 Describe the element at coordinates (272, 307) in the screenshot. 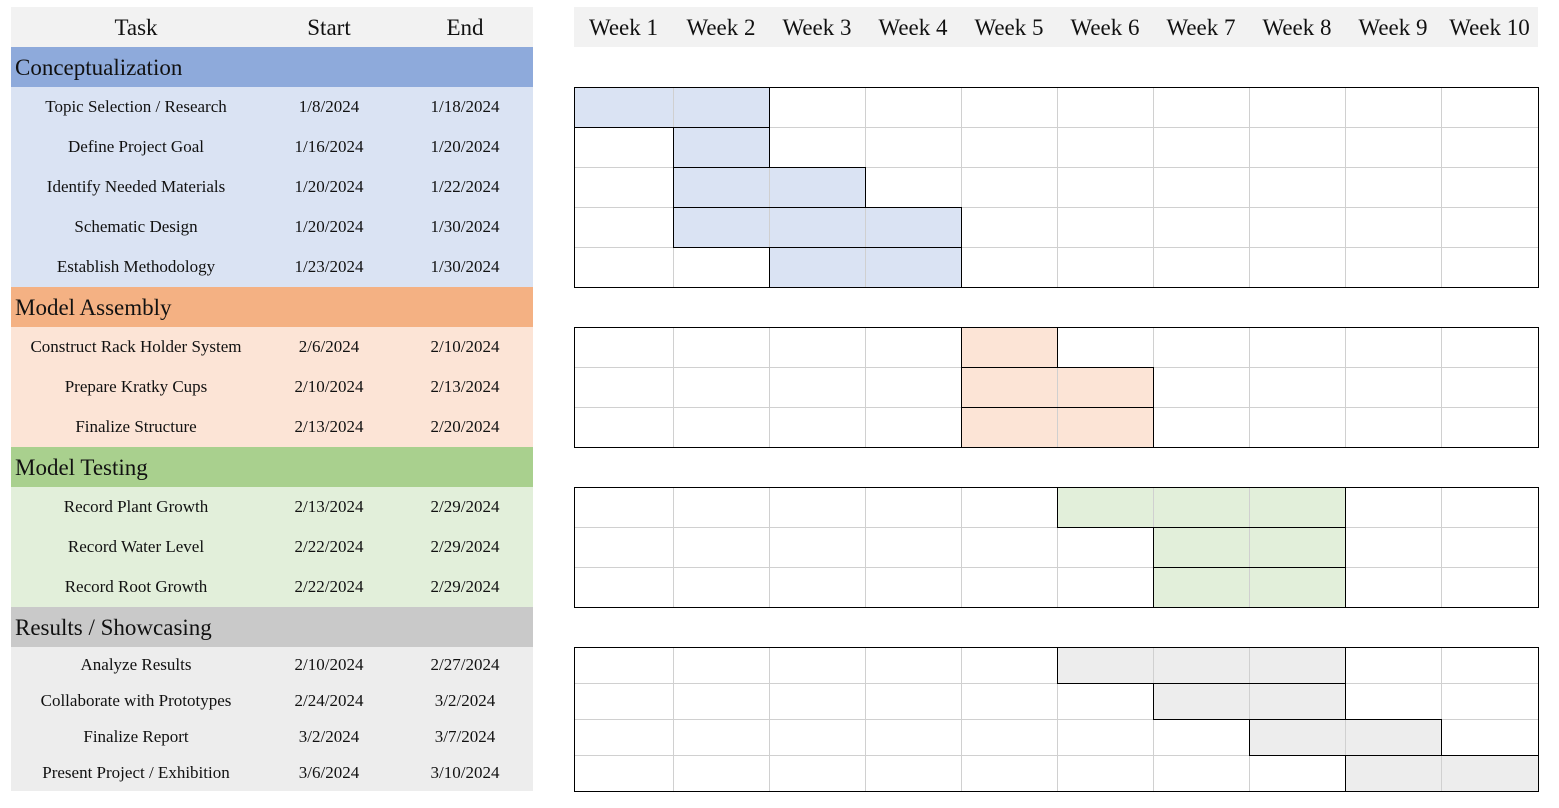

I see `category-header: Model Assembly` at that location.